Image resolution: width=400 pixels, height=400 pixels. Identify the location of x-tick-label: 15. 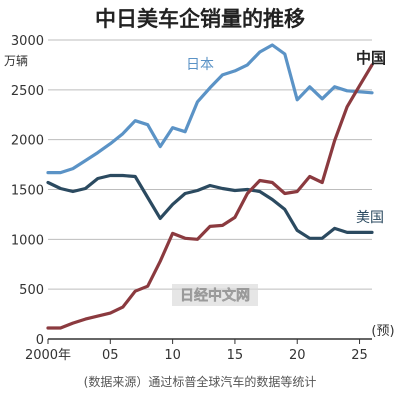
(235, 355).